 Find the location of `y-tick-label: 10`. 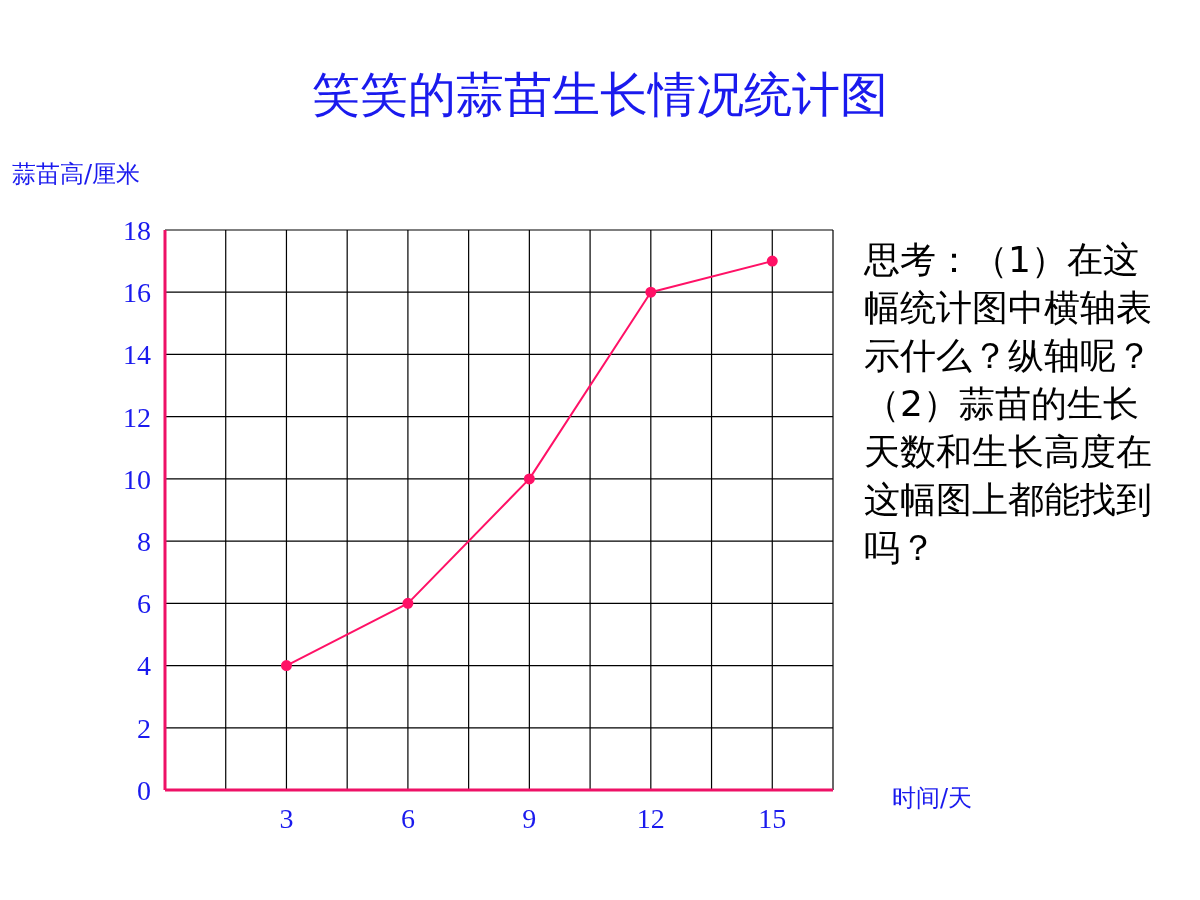

y-tick-label: 10 is located at coordinates (137, 479).